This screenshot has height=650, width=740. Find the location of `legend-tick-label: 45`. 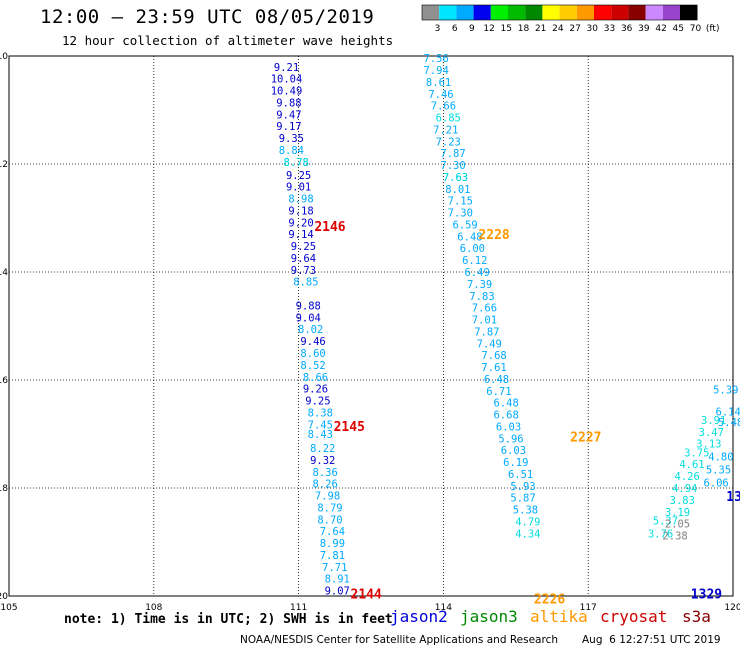

legend-tick-label: 45 is located at coordinates (678, 29).